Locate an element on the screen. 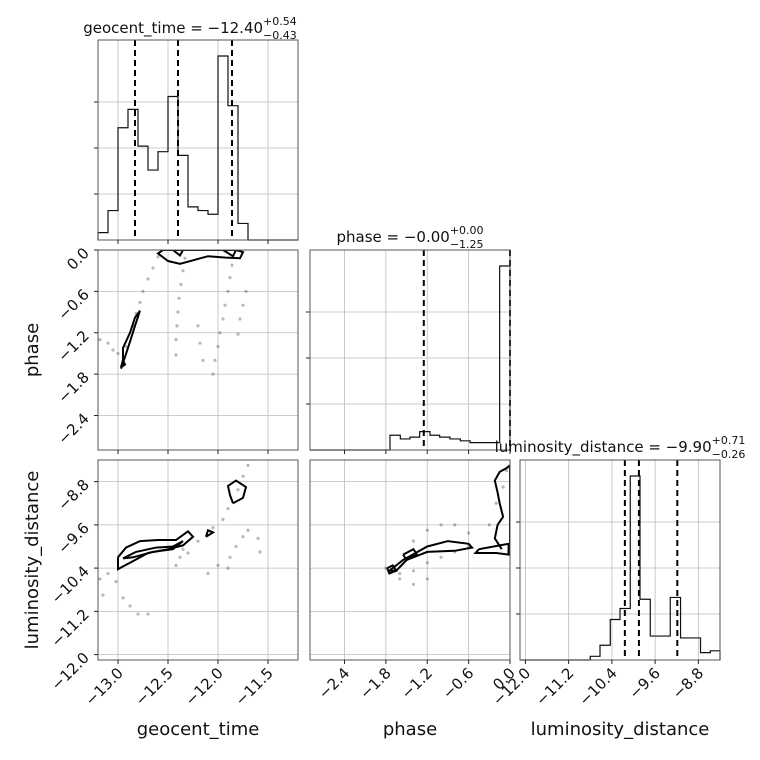 The height and width of the screenshot is (760, 760). y-axis-label-luminosity_distance: luminosity_distance is located at coordinates (32, 560).